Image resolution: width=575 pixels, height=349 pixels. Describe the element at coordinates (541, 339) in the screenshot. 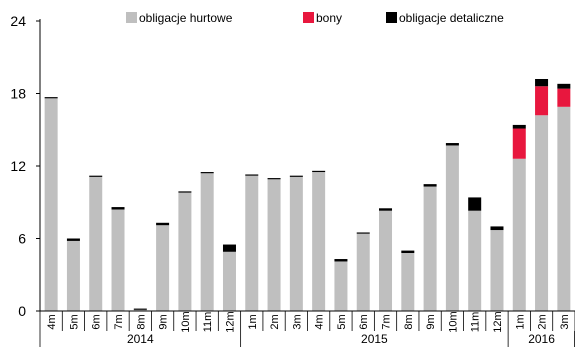

I see `year-label-2016: 2016` at that location.